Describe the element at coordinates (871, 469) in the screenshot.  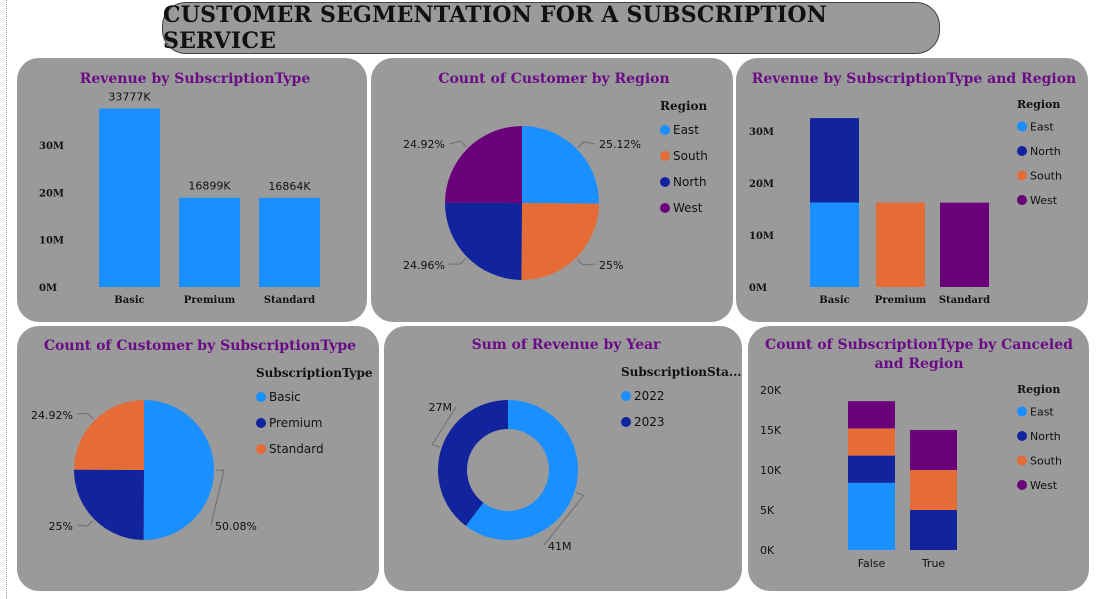
I see `bar-false-north` at that location.